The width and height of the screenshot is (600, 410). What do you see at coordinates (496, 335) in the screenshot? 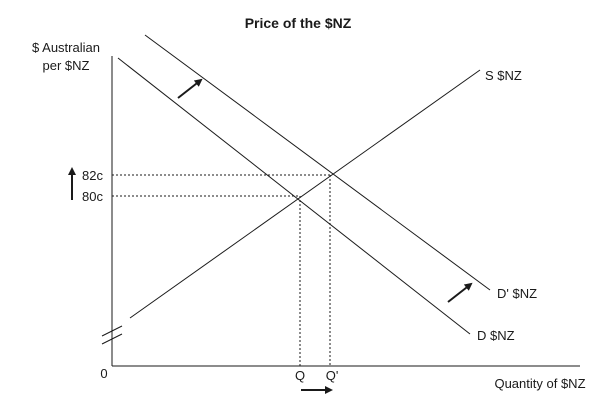
I see `demand-curve-label: D $NZ` at bounding box center [496, 335].